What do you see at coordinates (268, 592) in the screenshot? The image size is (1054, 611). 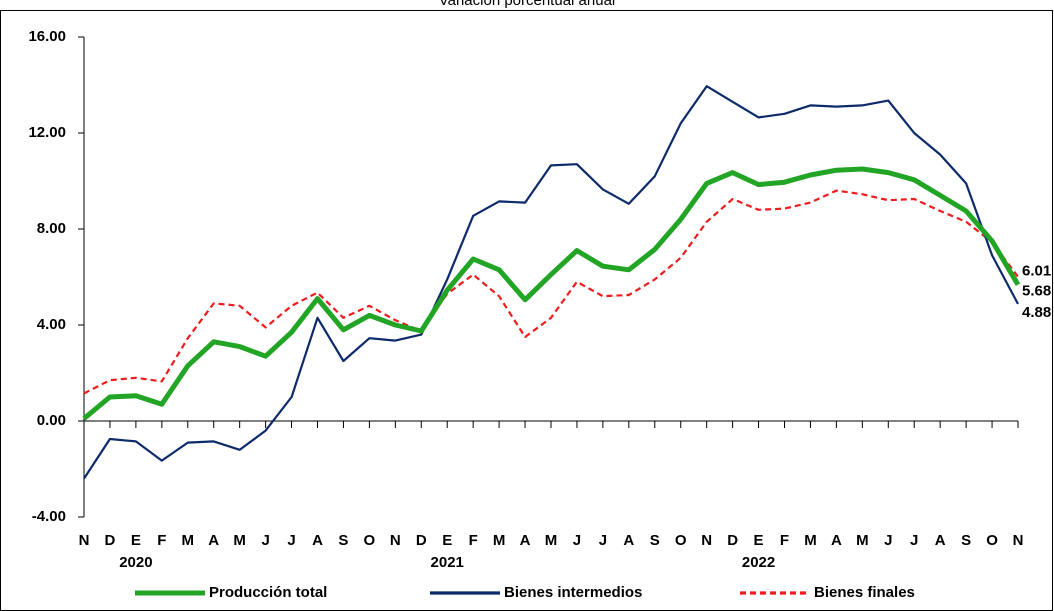 I see `legend-label: Producción total` at bounding box center [268, 592].